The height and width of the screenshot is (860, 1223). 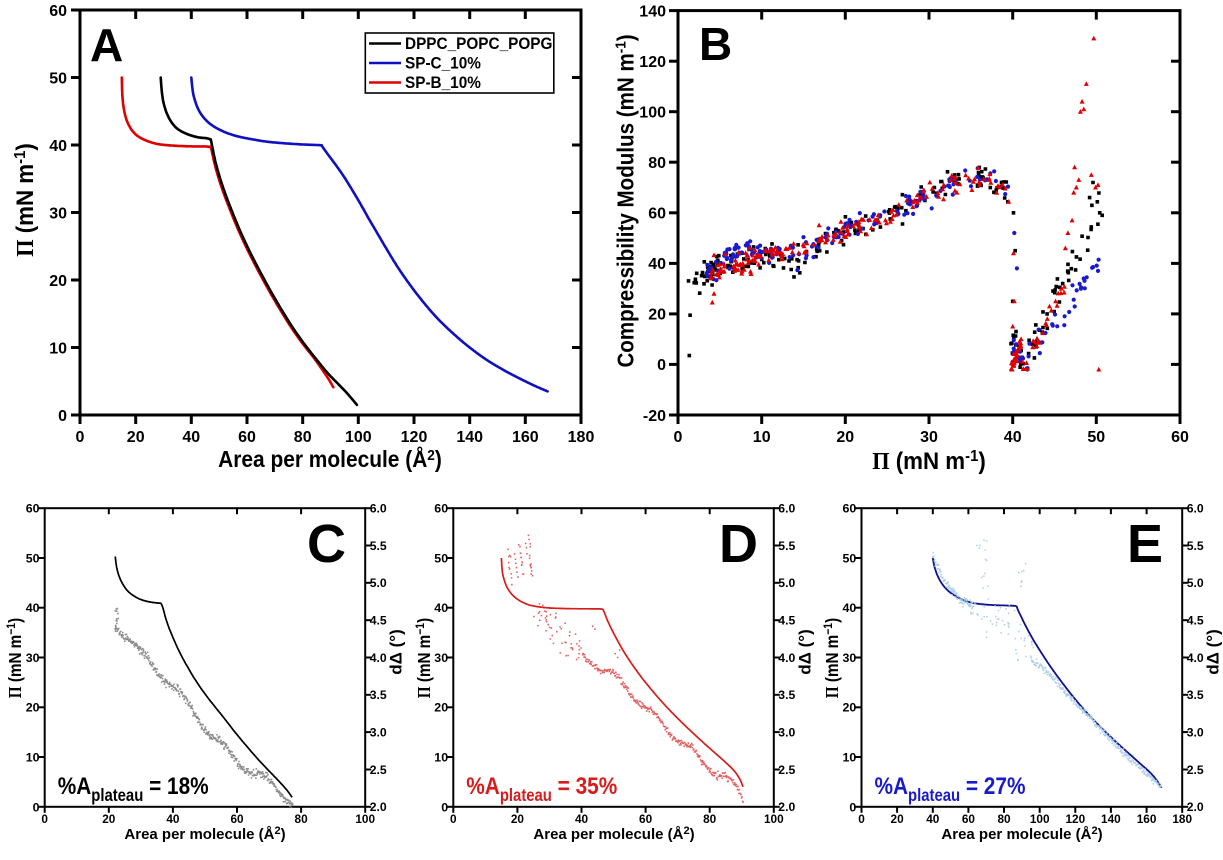 What do you see at coordinates (478, 45) in the screenshot?
I see `svg-text: DPPC_POPC_POPG` at bounding box center [478, 45].